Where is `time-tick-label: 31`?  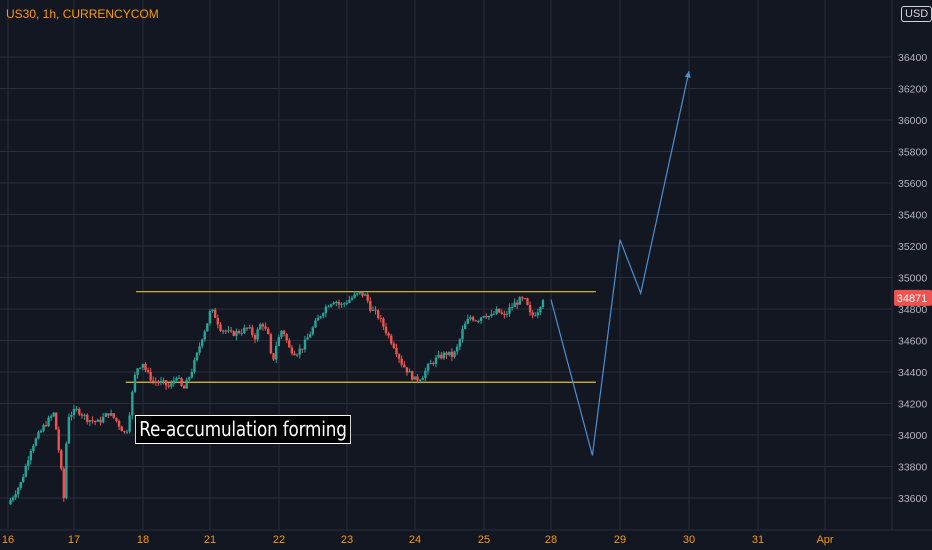
time-tick-label: 31 is located at coordinates (758, 540).